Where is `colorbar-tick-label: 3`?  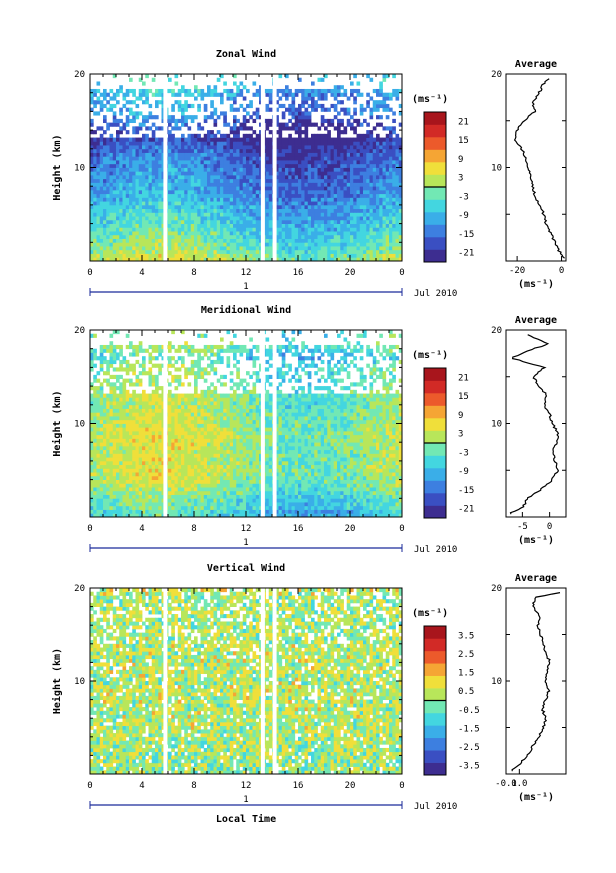
colorbar-tick-label: 3 is located at coordinates (460, 179).